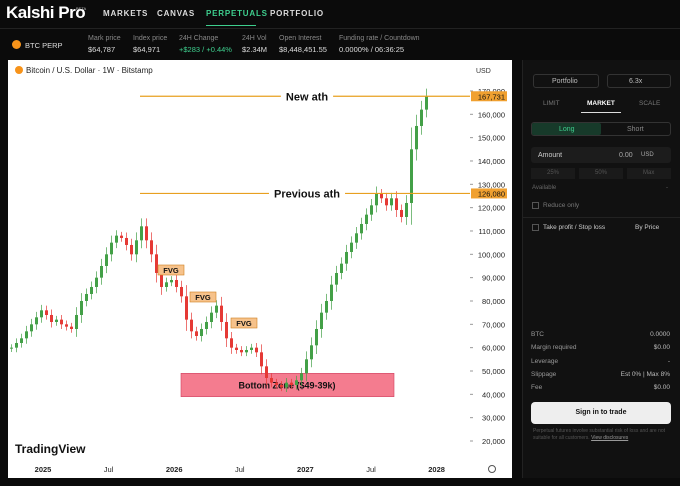 Image resolution: width=680 pixels, height=486 pixels. I want to click on fvg-box, so click(203, 297).